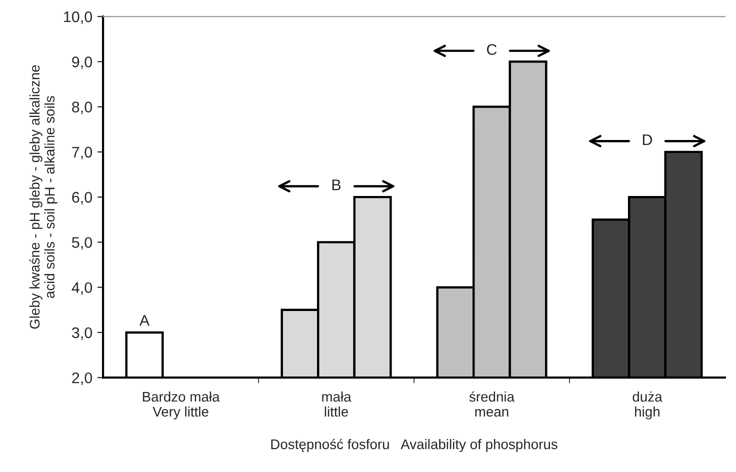 Image resolution: width=736 pixels, height=472 pixels. Describe the element at coordinates (82, 63) in the screenshot. I see `y-tick-label: 9,0` at that location.